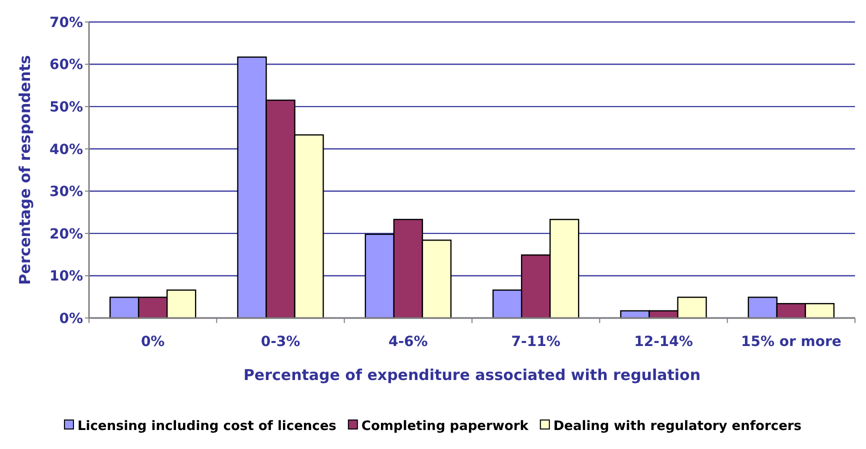 This screenshot has height=449, width=866. I want to click on legend-label: Completing paperwork, so click(445, 426).